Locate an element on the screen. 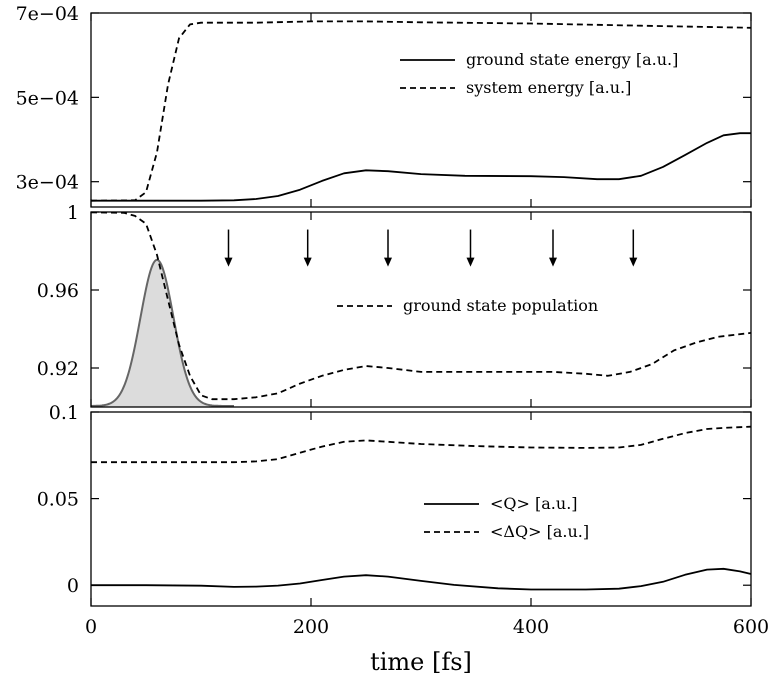 The width and height of the screenshot is (772, 679). pulse-area is located at coordinates (162, 333).